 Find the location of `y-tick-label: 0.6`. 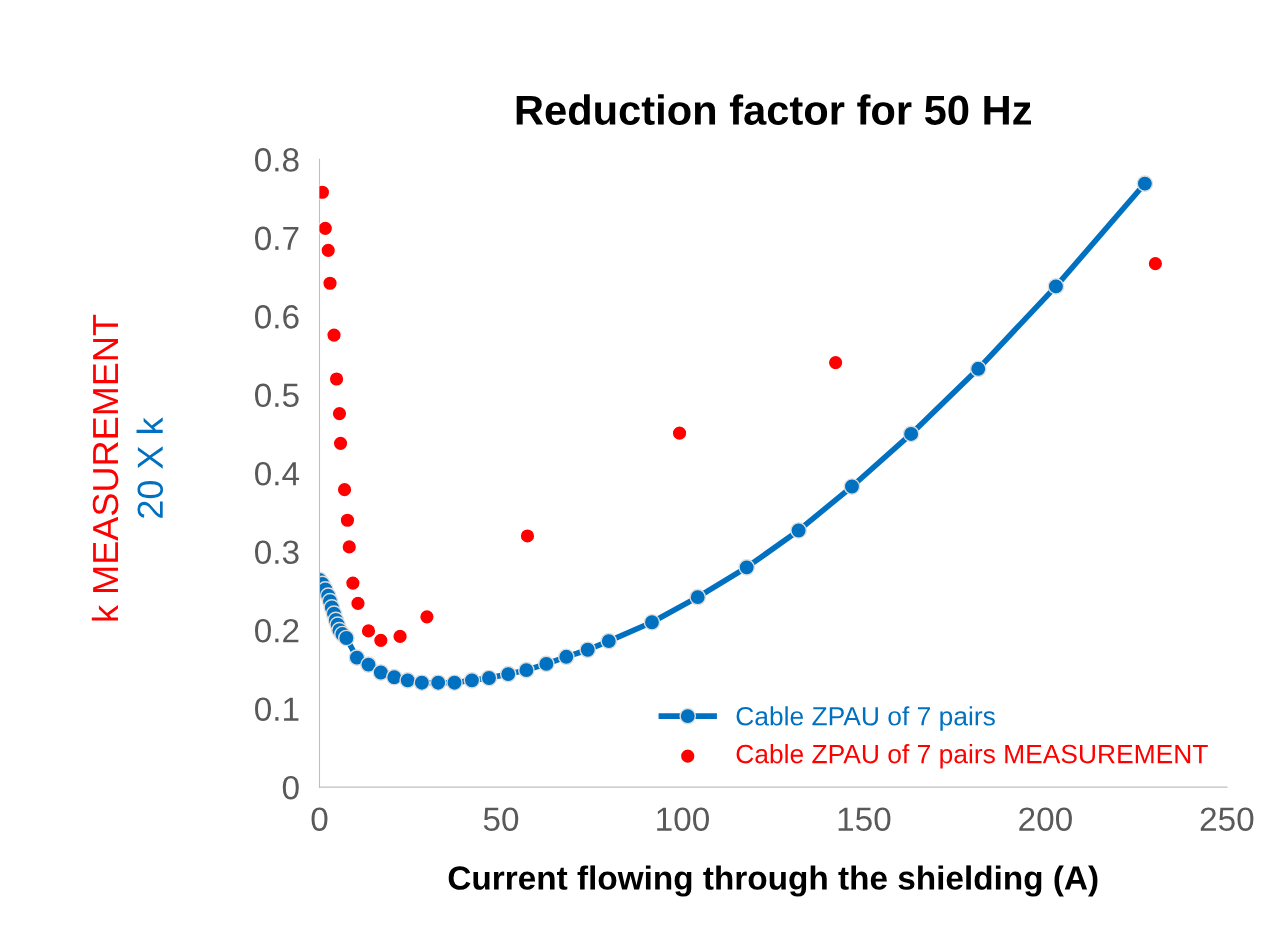

y-tick-label: 0.6 is located at coordinates (277, 317).